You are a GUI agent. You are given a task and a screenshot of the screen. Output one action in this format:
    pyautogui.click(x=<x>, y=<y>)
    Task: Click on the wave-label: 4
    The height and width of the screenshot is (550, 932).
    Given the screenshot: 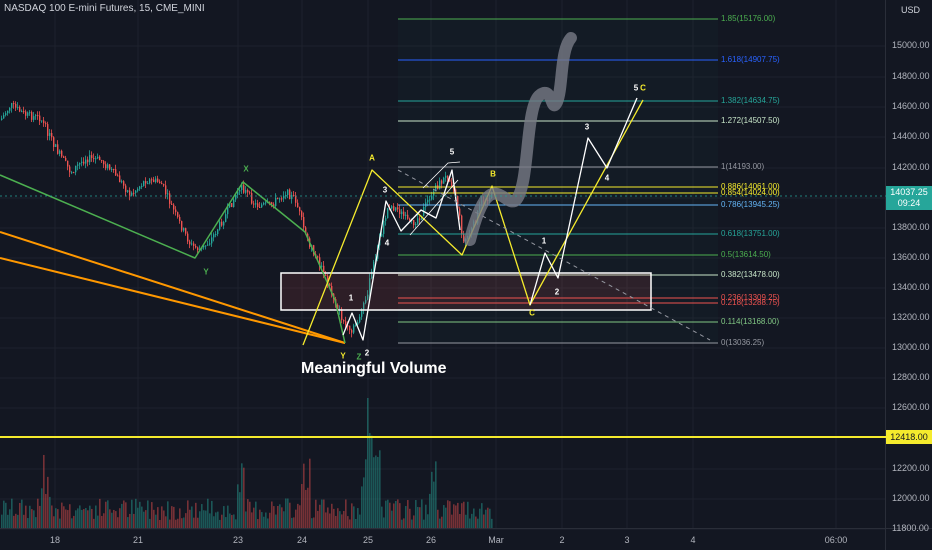 What is the action you would take?
    pyautogui.click(x=387, y=243)
    